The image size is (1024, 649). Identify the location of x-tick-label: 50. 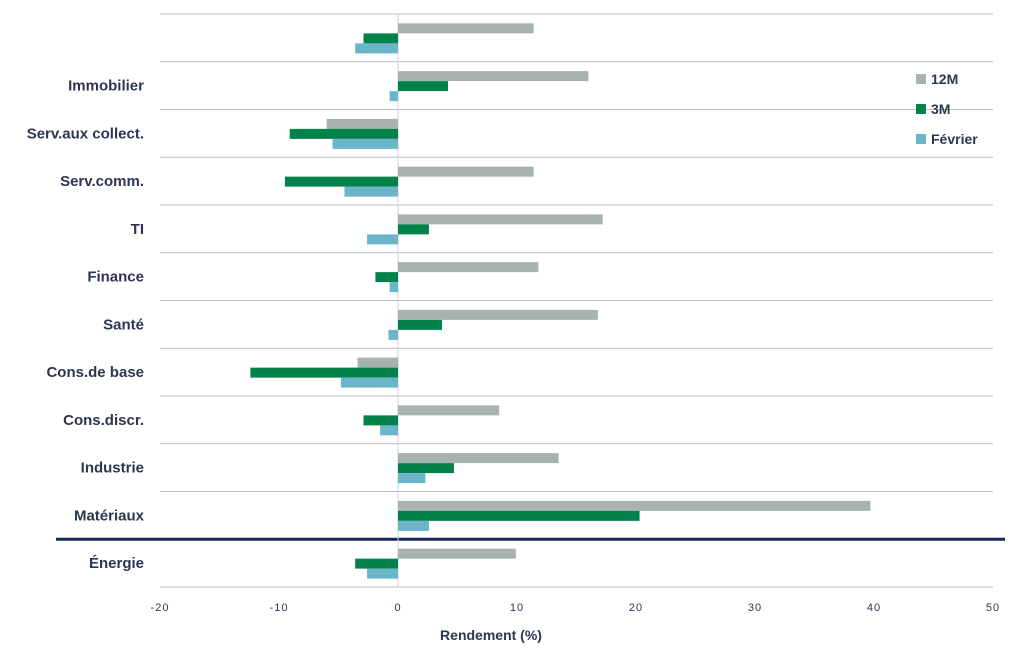
(993, 608).